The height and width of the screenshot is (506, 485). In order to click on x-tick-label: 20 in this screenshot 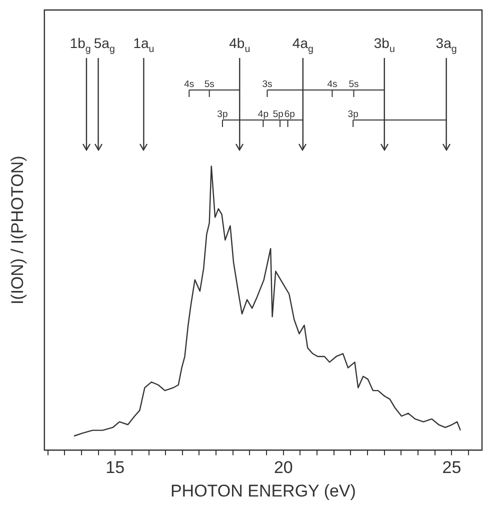, I will do `click(283, 468)`.